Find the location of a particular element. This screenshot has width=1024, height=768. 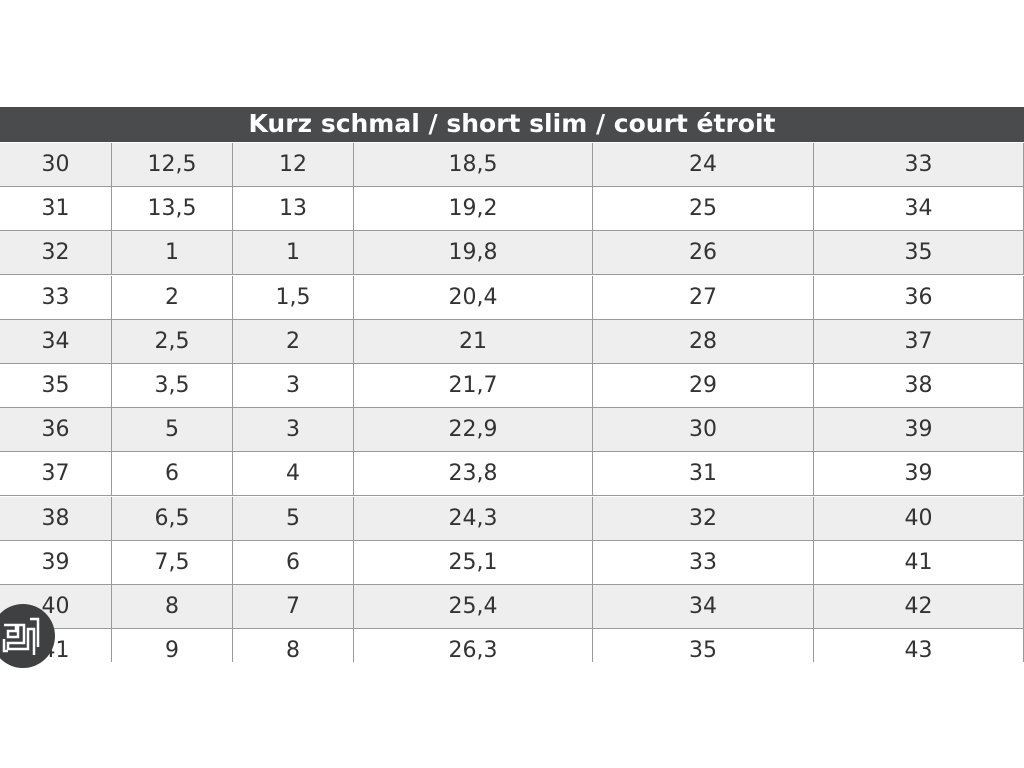

table-cell: 23,8 is located at coordinates (473, 474).